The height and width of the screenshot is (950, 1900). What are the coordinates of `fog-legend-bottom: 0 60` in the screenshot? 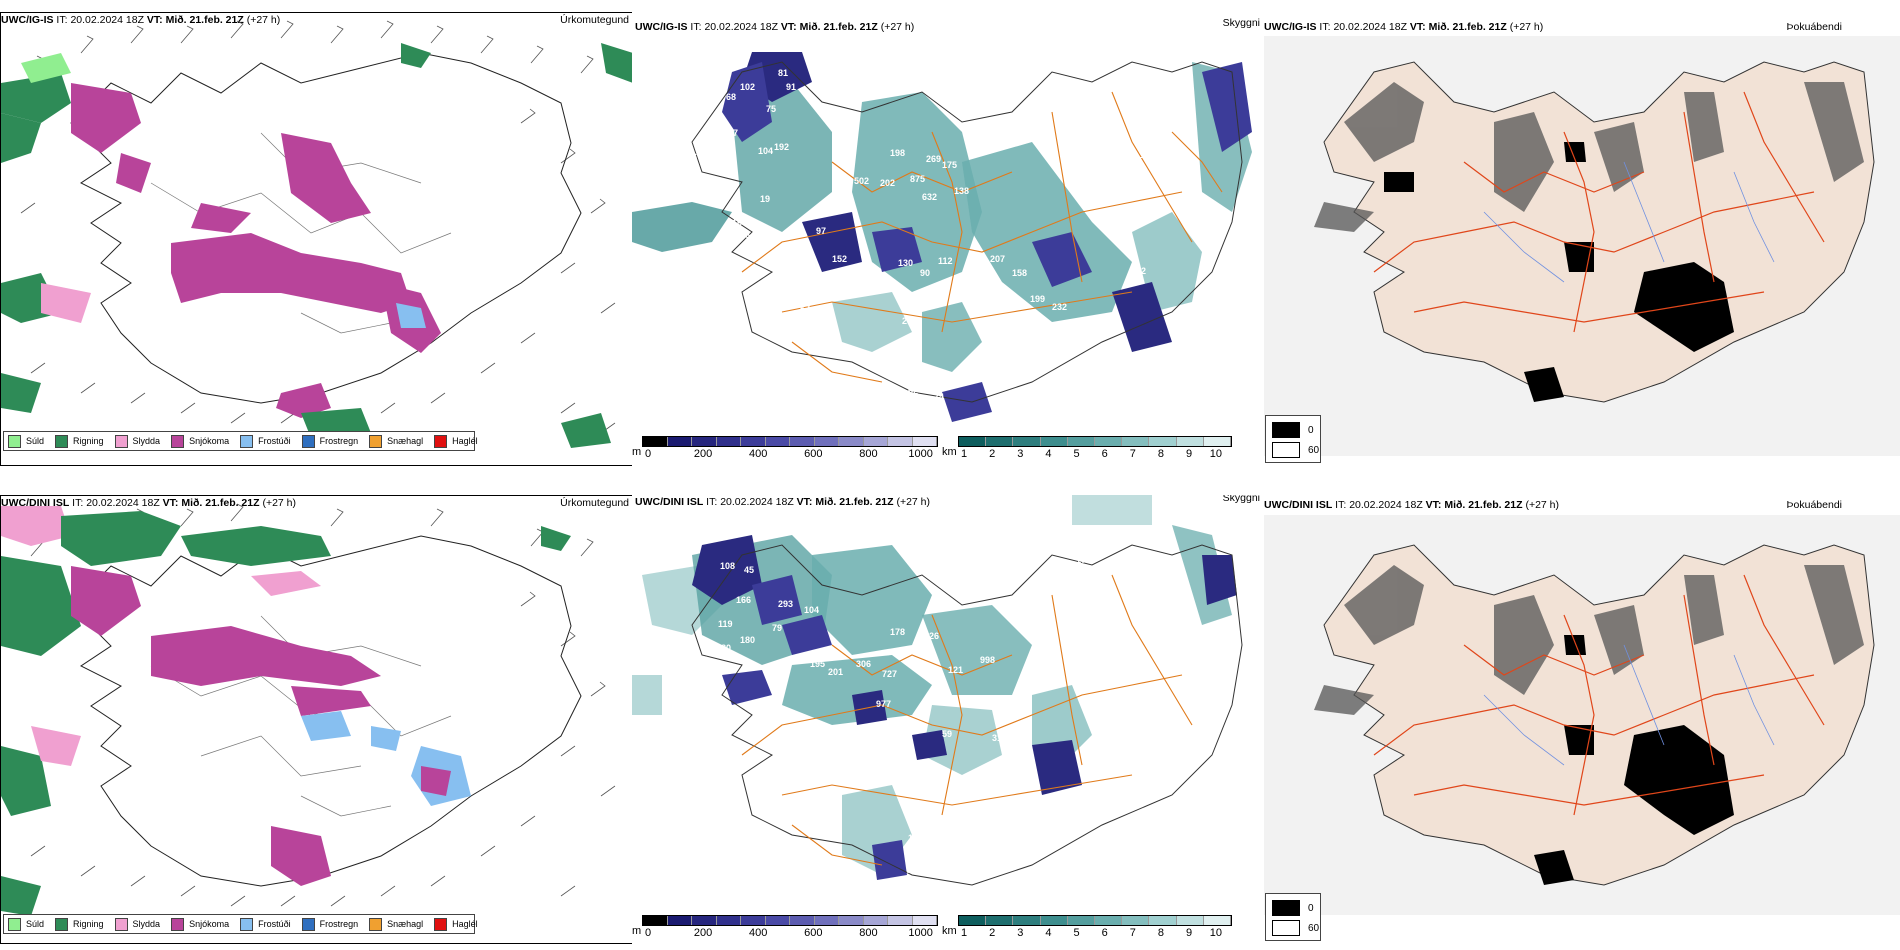 It's located at (1293, 917).